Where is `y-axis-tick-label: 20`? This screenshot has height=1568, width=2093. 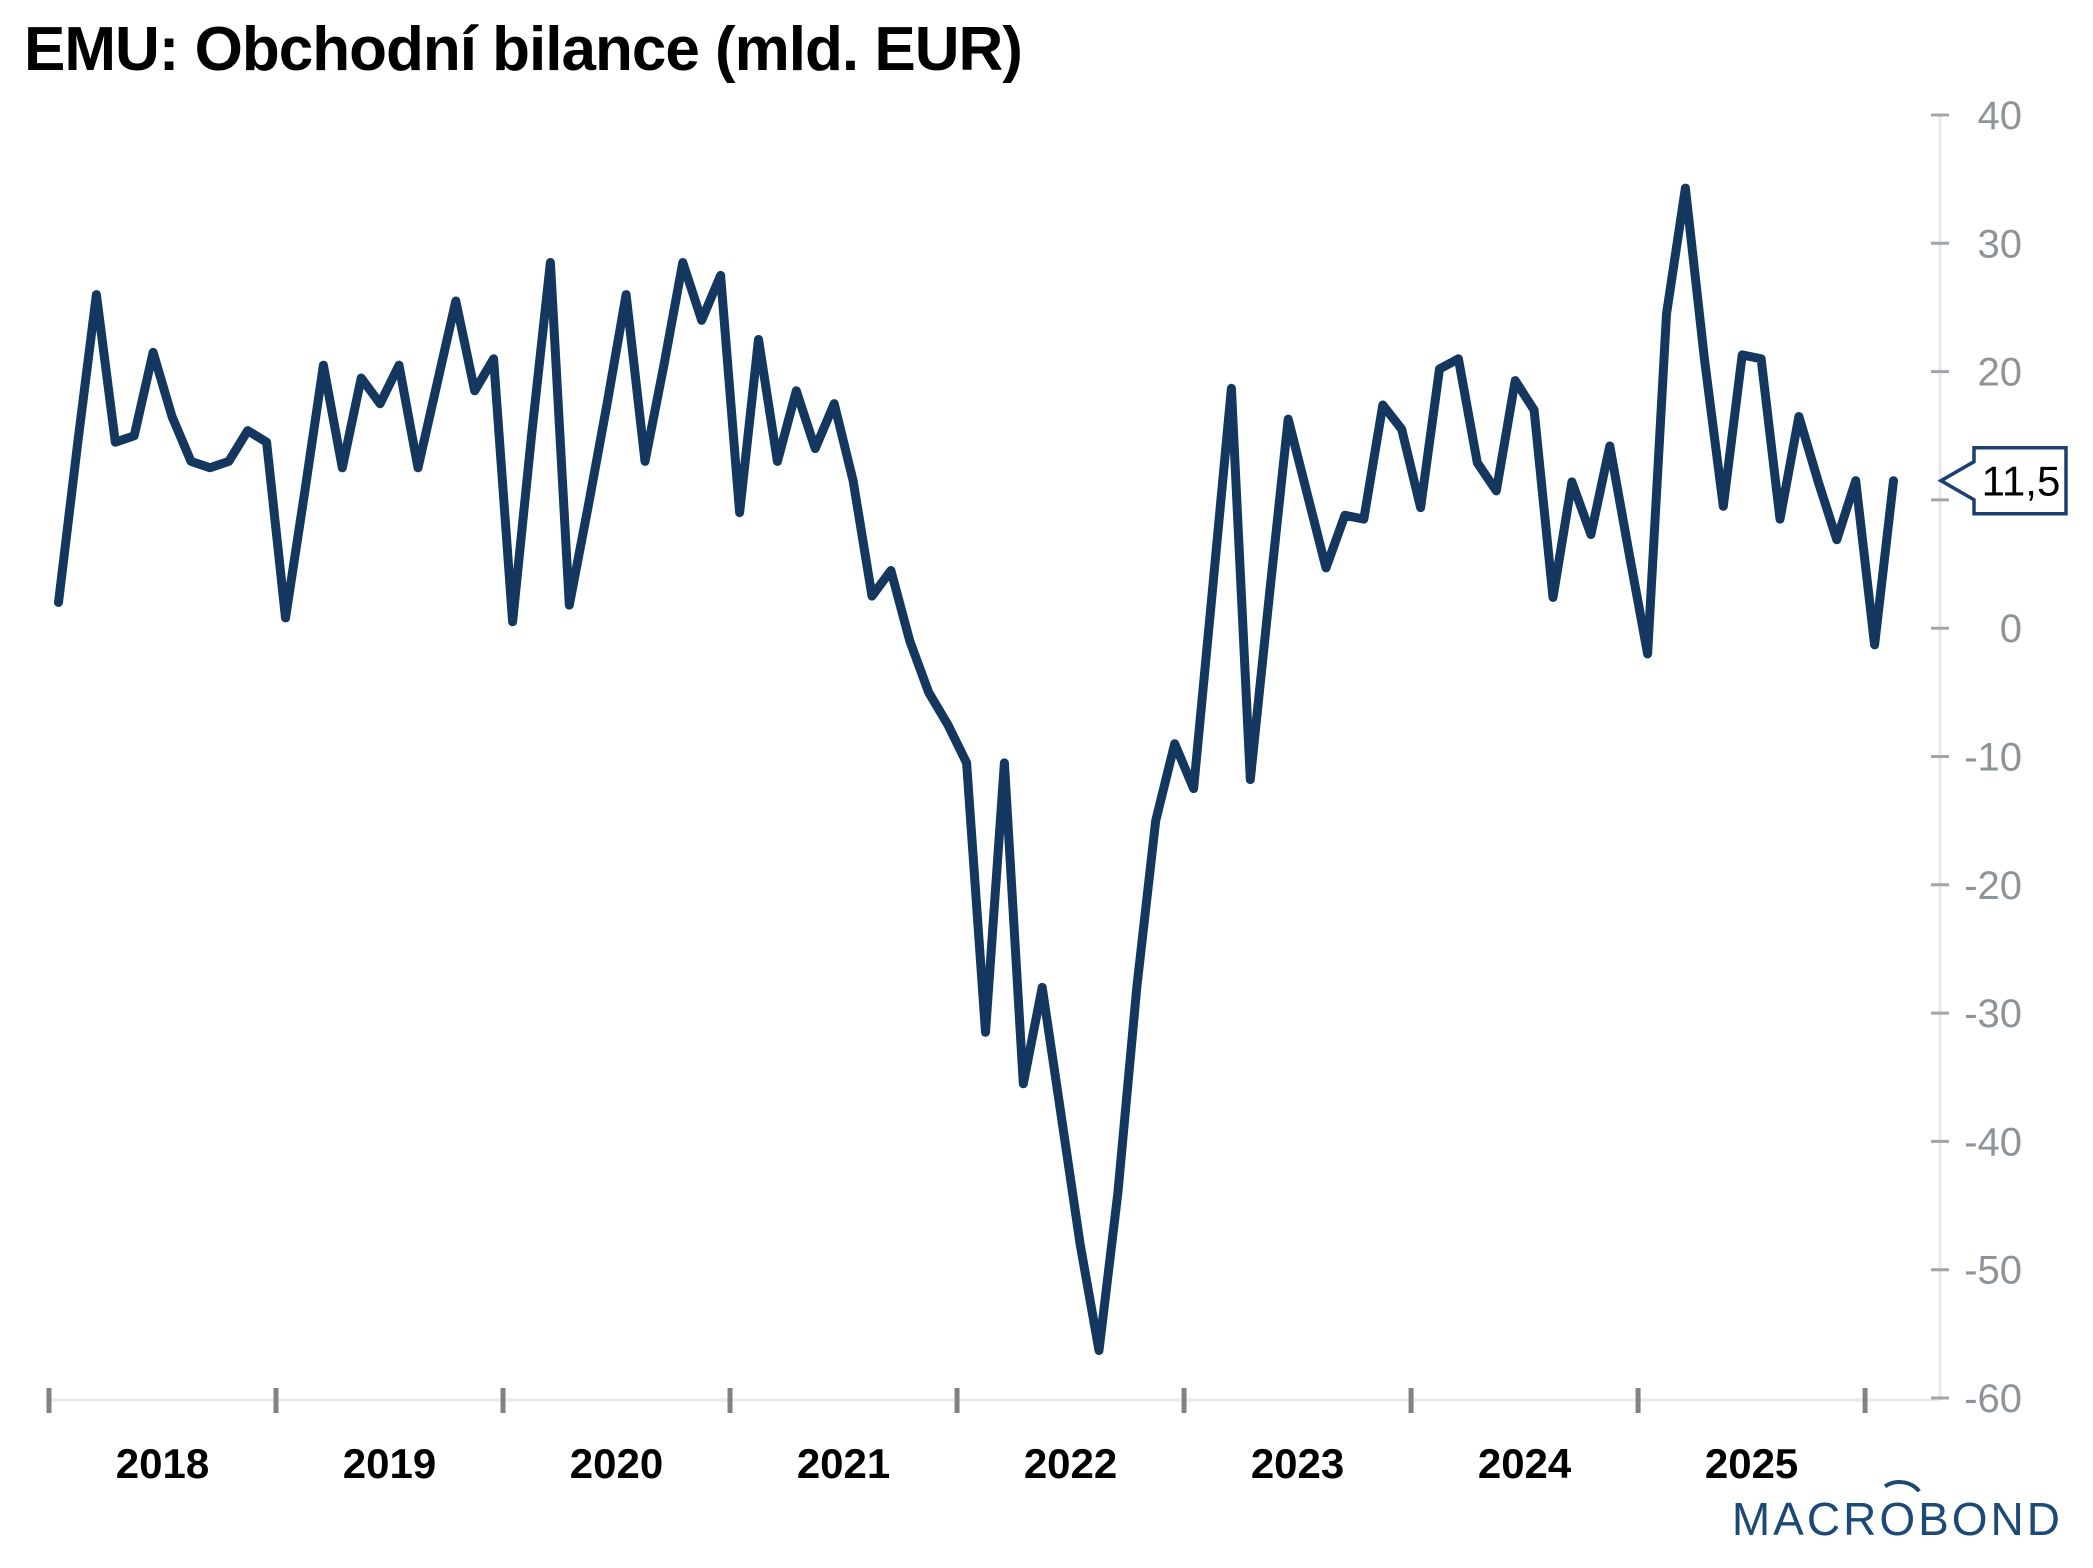
y-axis-tick-label: 20 is located at coordinates (2000, 373).